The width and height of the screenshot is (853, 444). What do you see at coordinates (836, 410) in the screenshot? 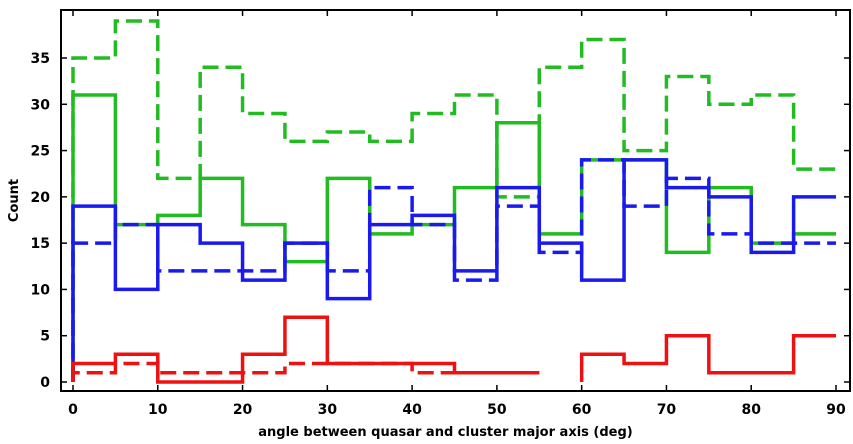
I see `x-tick-label: 90` at bounding box center [836, 410].